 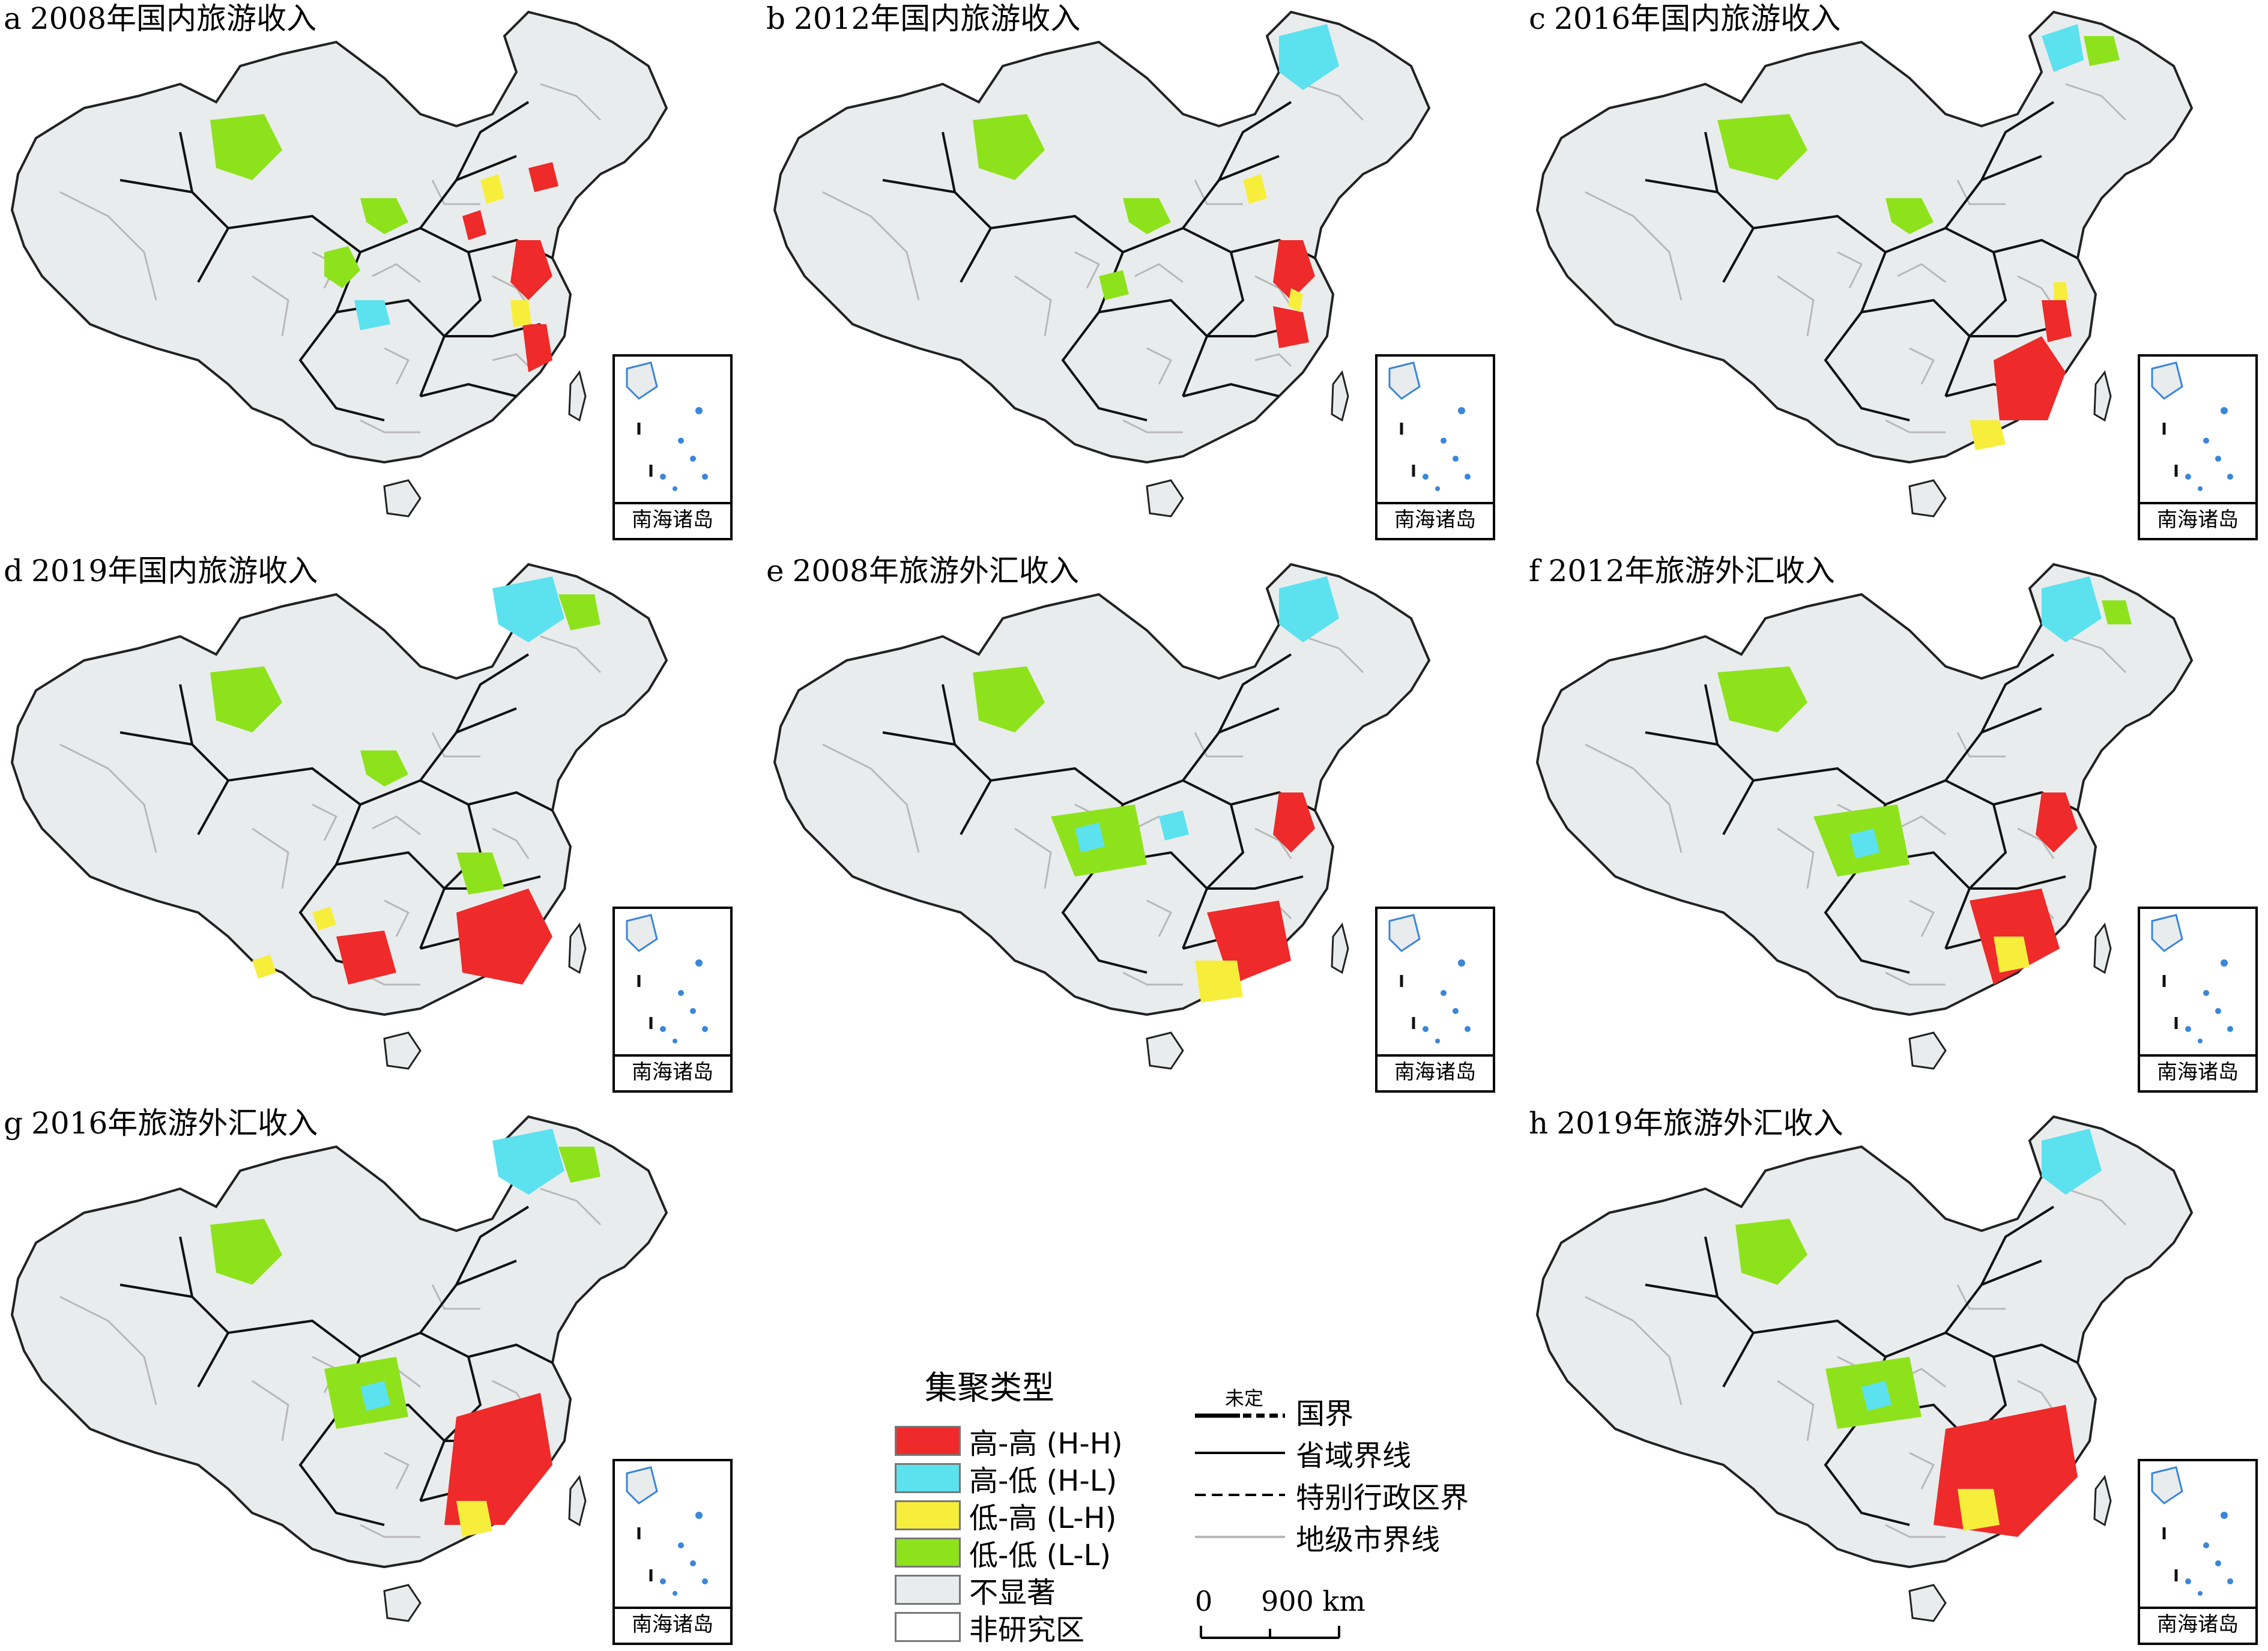 What do you see at coordinates (1204, 1601) in the screenshot?
I see `scale-zero: 0` at bounding box center [1204, 1601].